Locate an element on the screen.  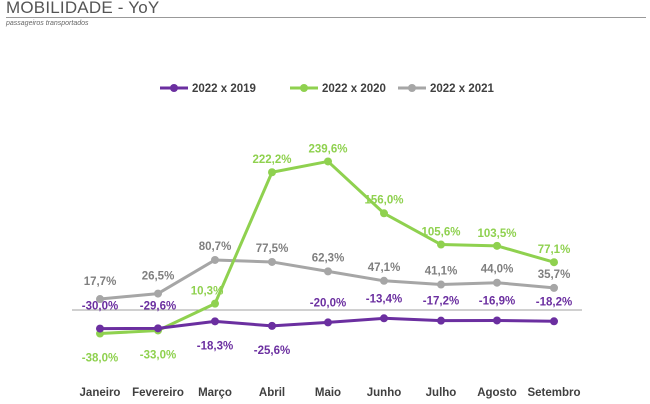
x-tick-label: Abril is located at coordinates (272, 393).